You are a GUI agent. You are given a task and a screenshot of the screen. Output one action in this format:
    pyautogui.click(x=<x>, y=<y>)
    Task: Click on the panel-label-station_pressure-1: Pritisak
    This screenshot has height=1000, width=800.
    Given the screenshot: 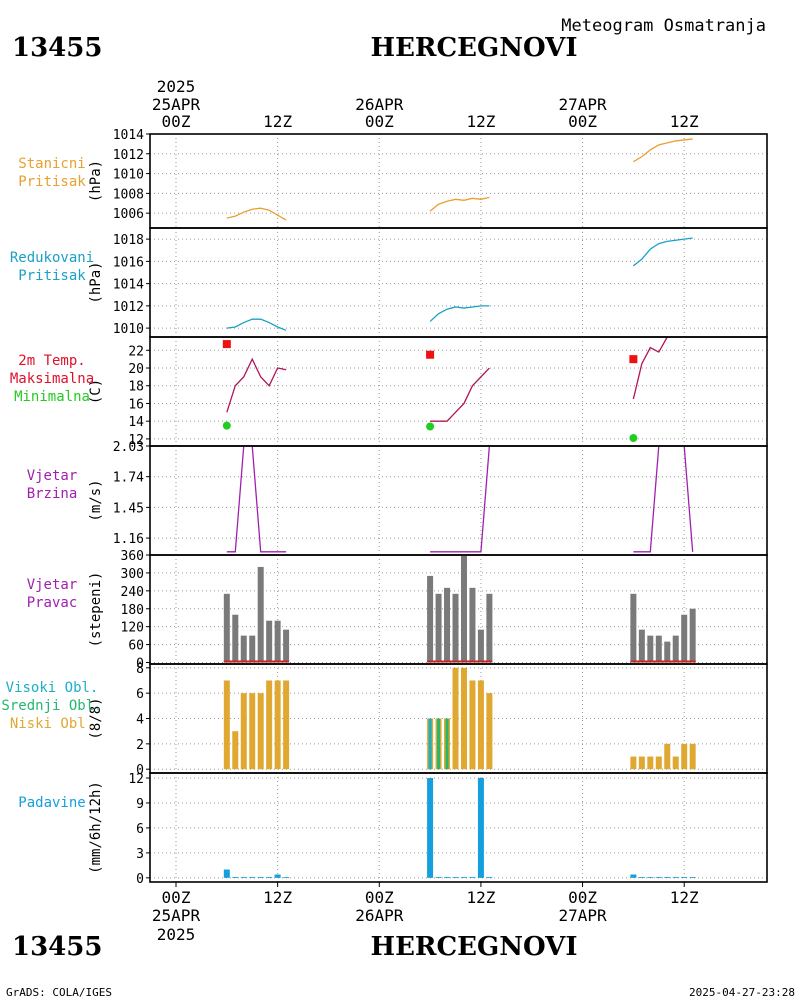 What is the action you would take?
    pyautogui.click(x=52, y=182)
    